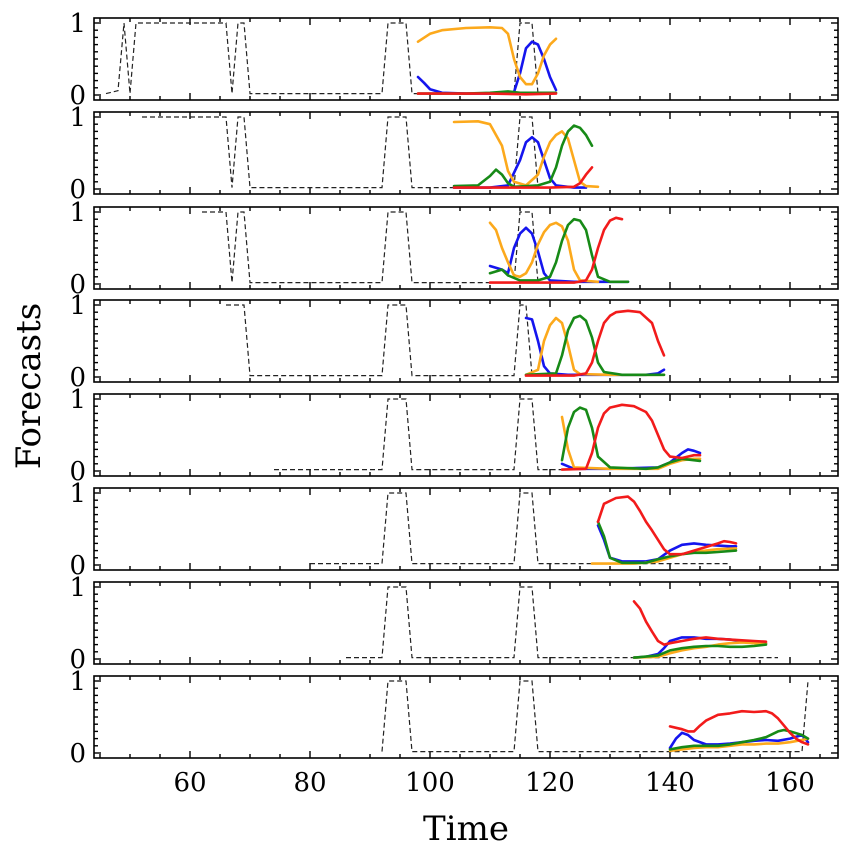 The image size is (849, 861). I want to click on panel-6: 01, so click(454, 530).